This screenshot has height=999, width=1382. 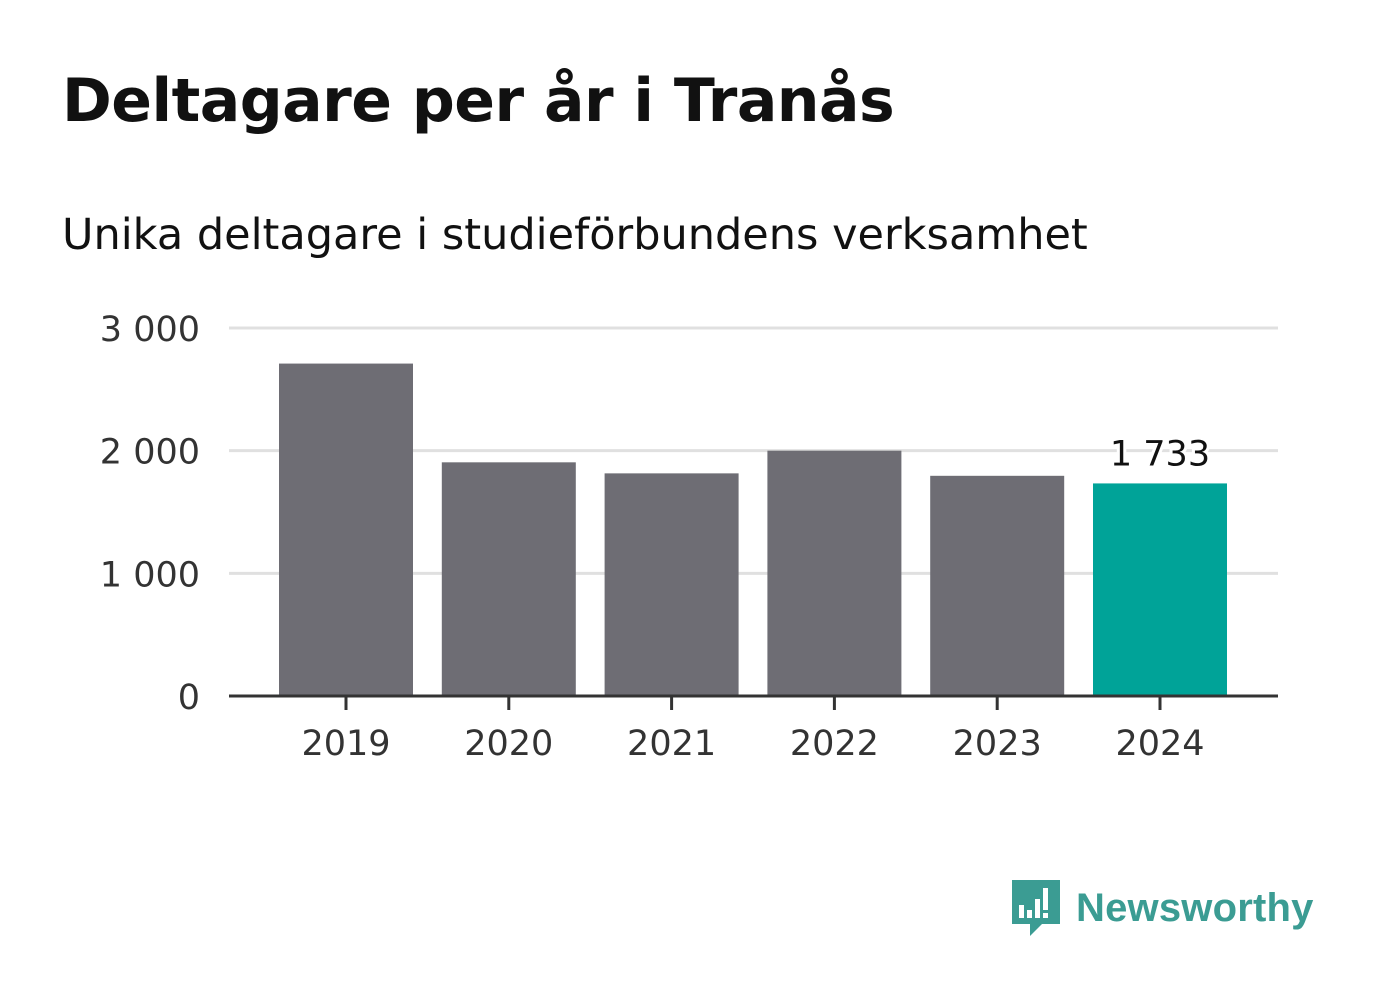 I want to click on data-labels: 1 733, so click(x=1160, y=454).